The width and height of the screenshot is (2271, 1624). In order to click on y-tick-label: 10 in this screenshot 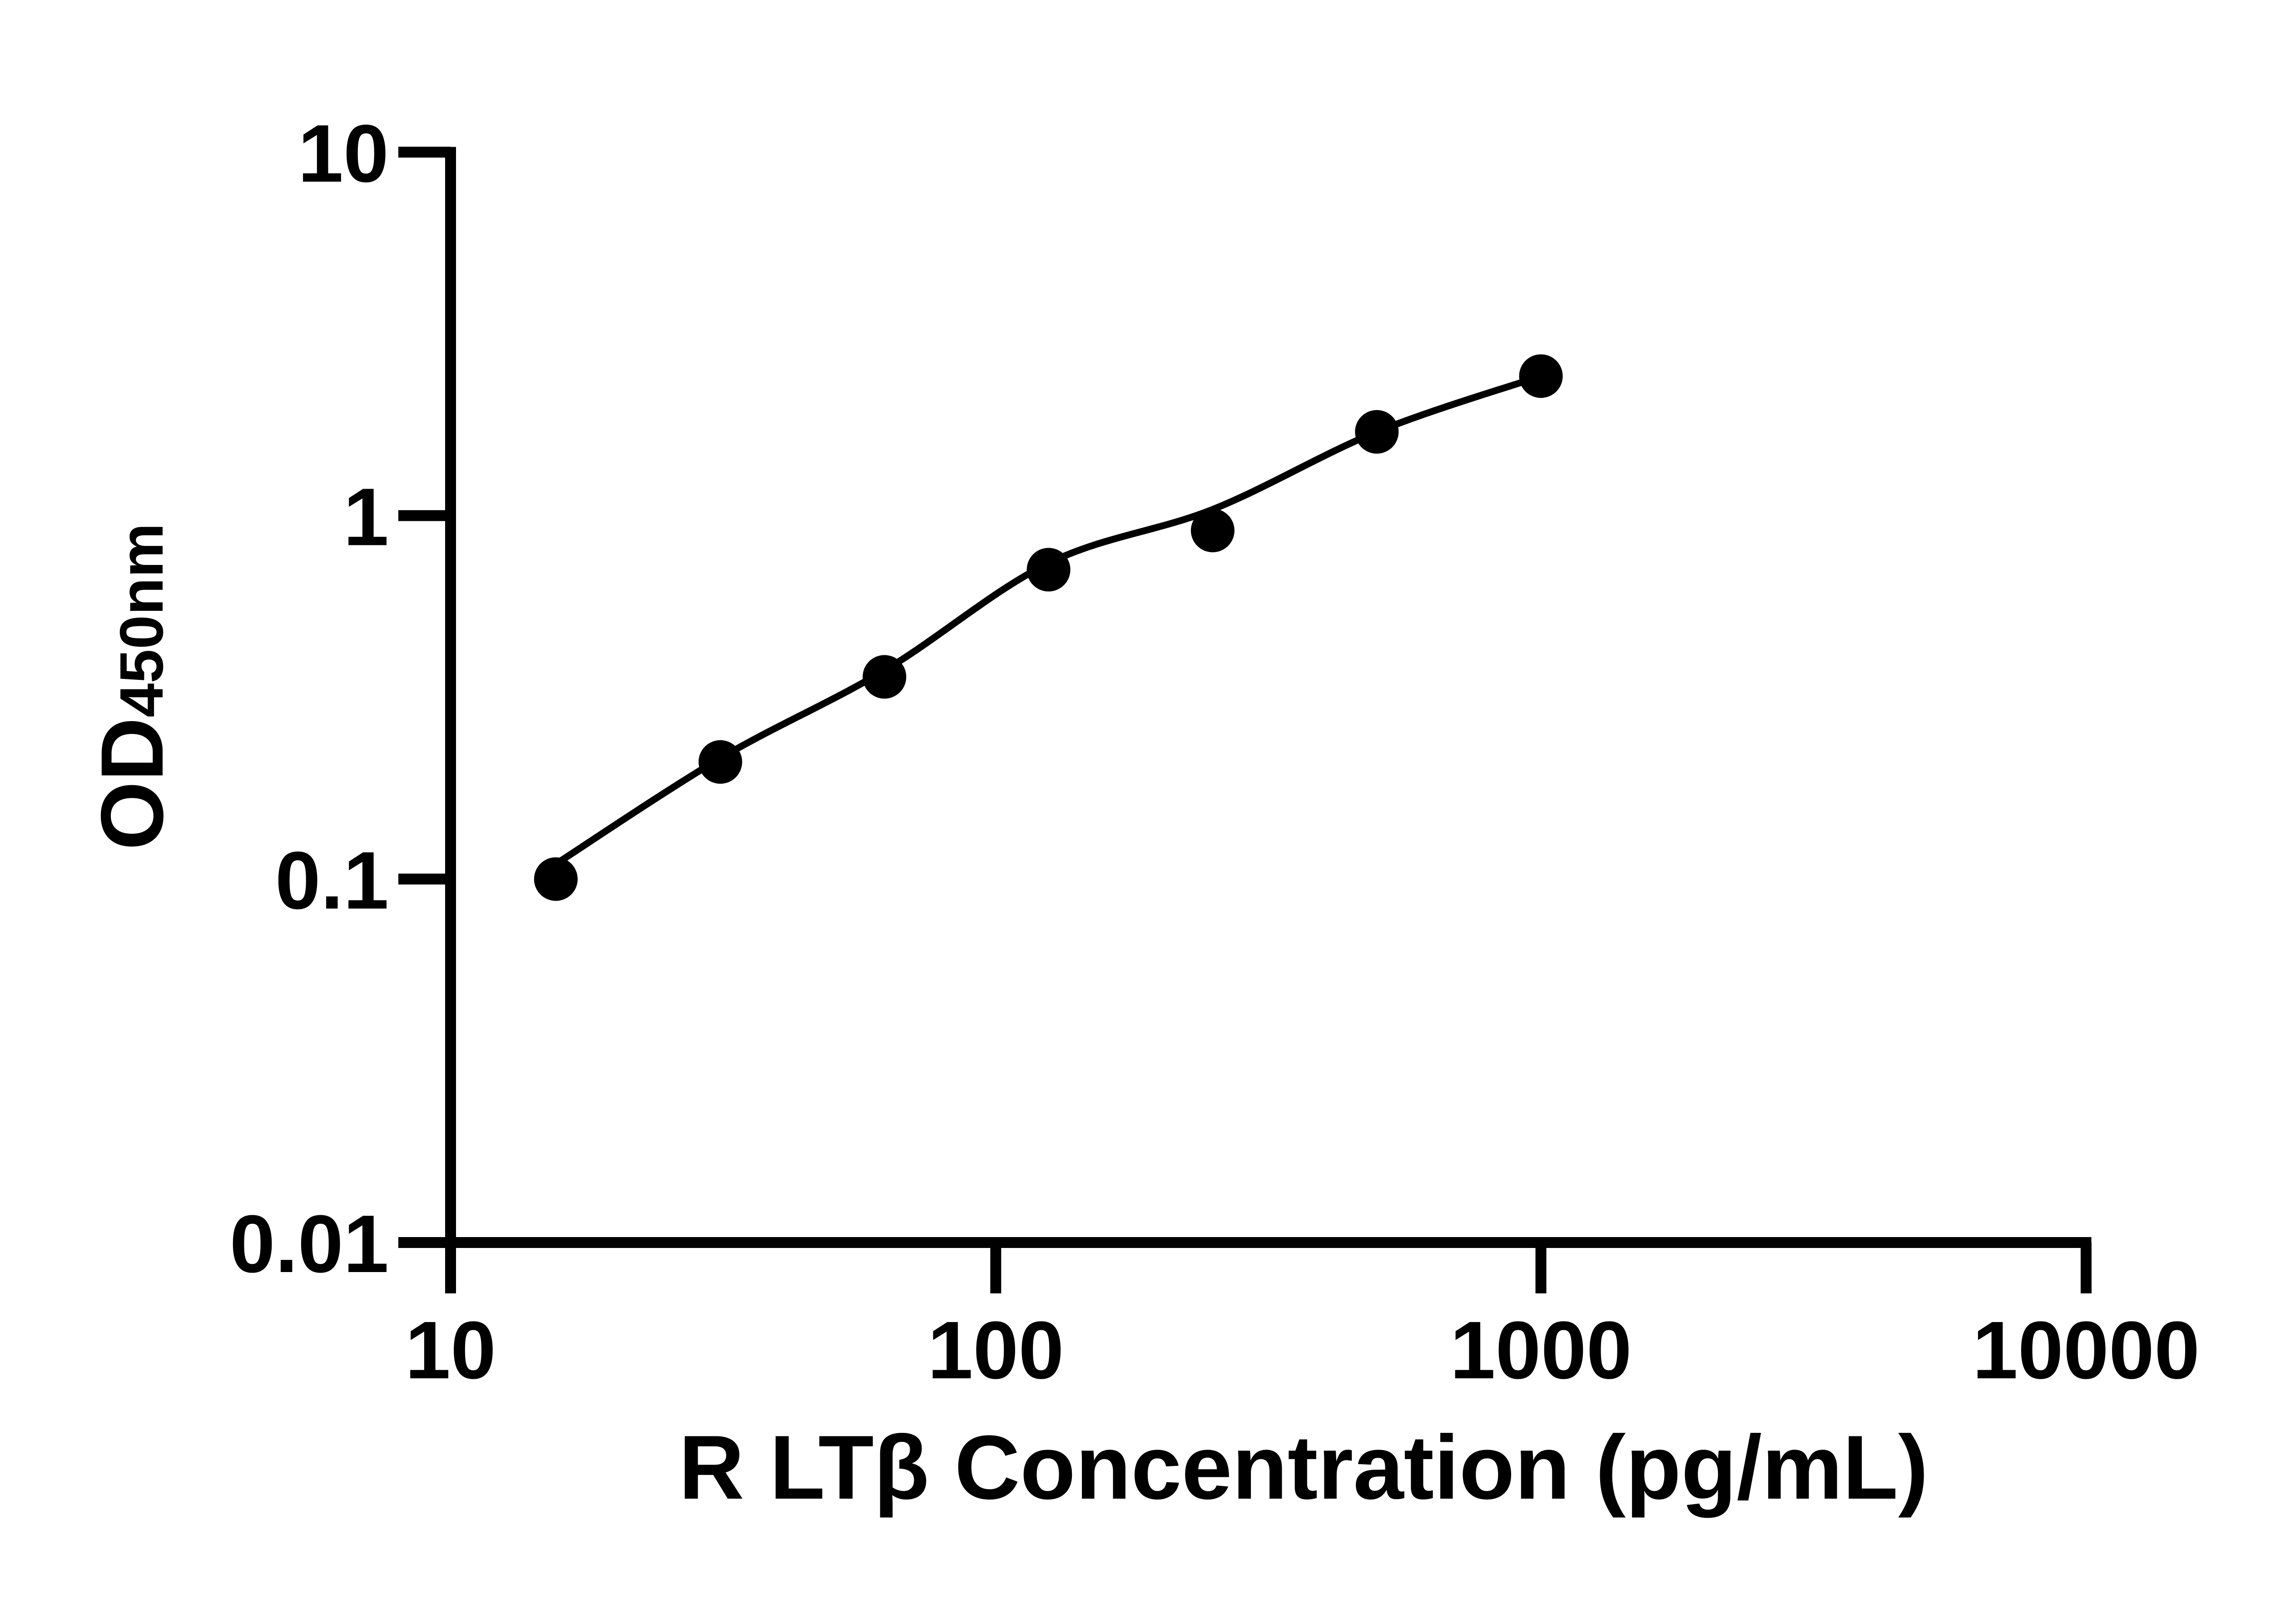, I will do `click(343, 153)`.